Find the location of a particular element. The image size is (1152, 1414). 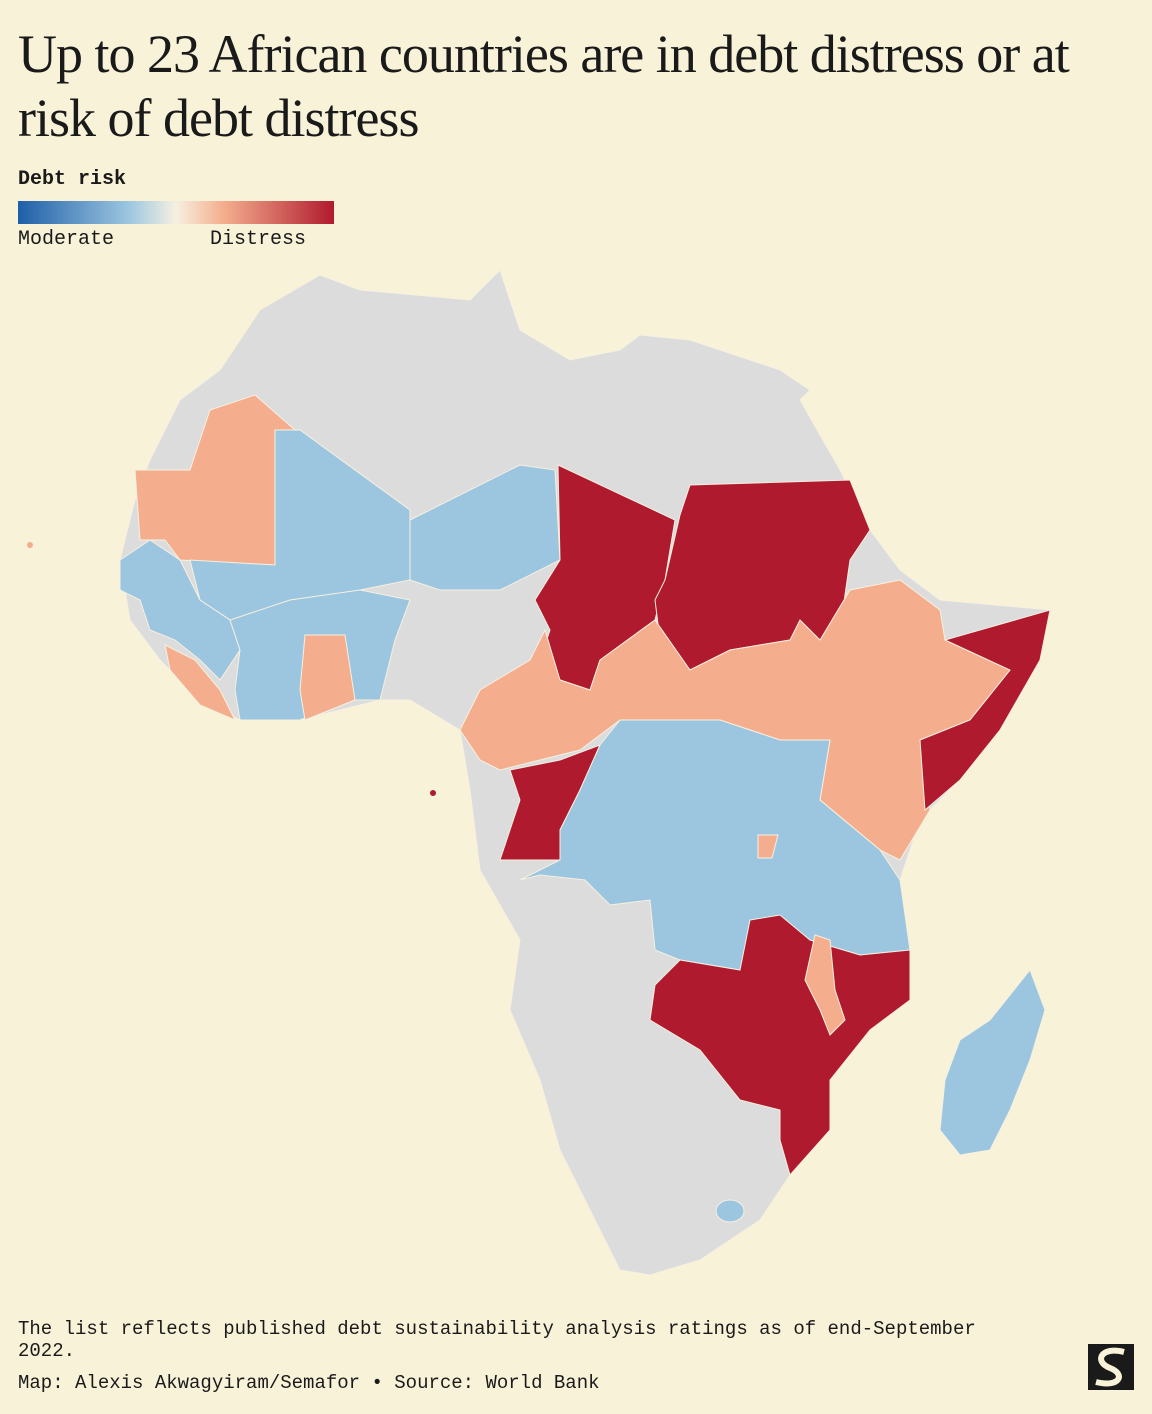

publisher-logo is located at coordinates (1111, 1367).